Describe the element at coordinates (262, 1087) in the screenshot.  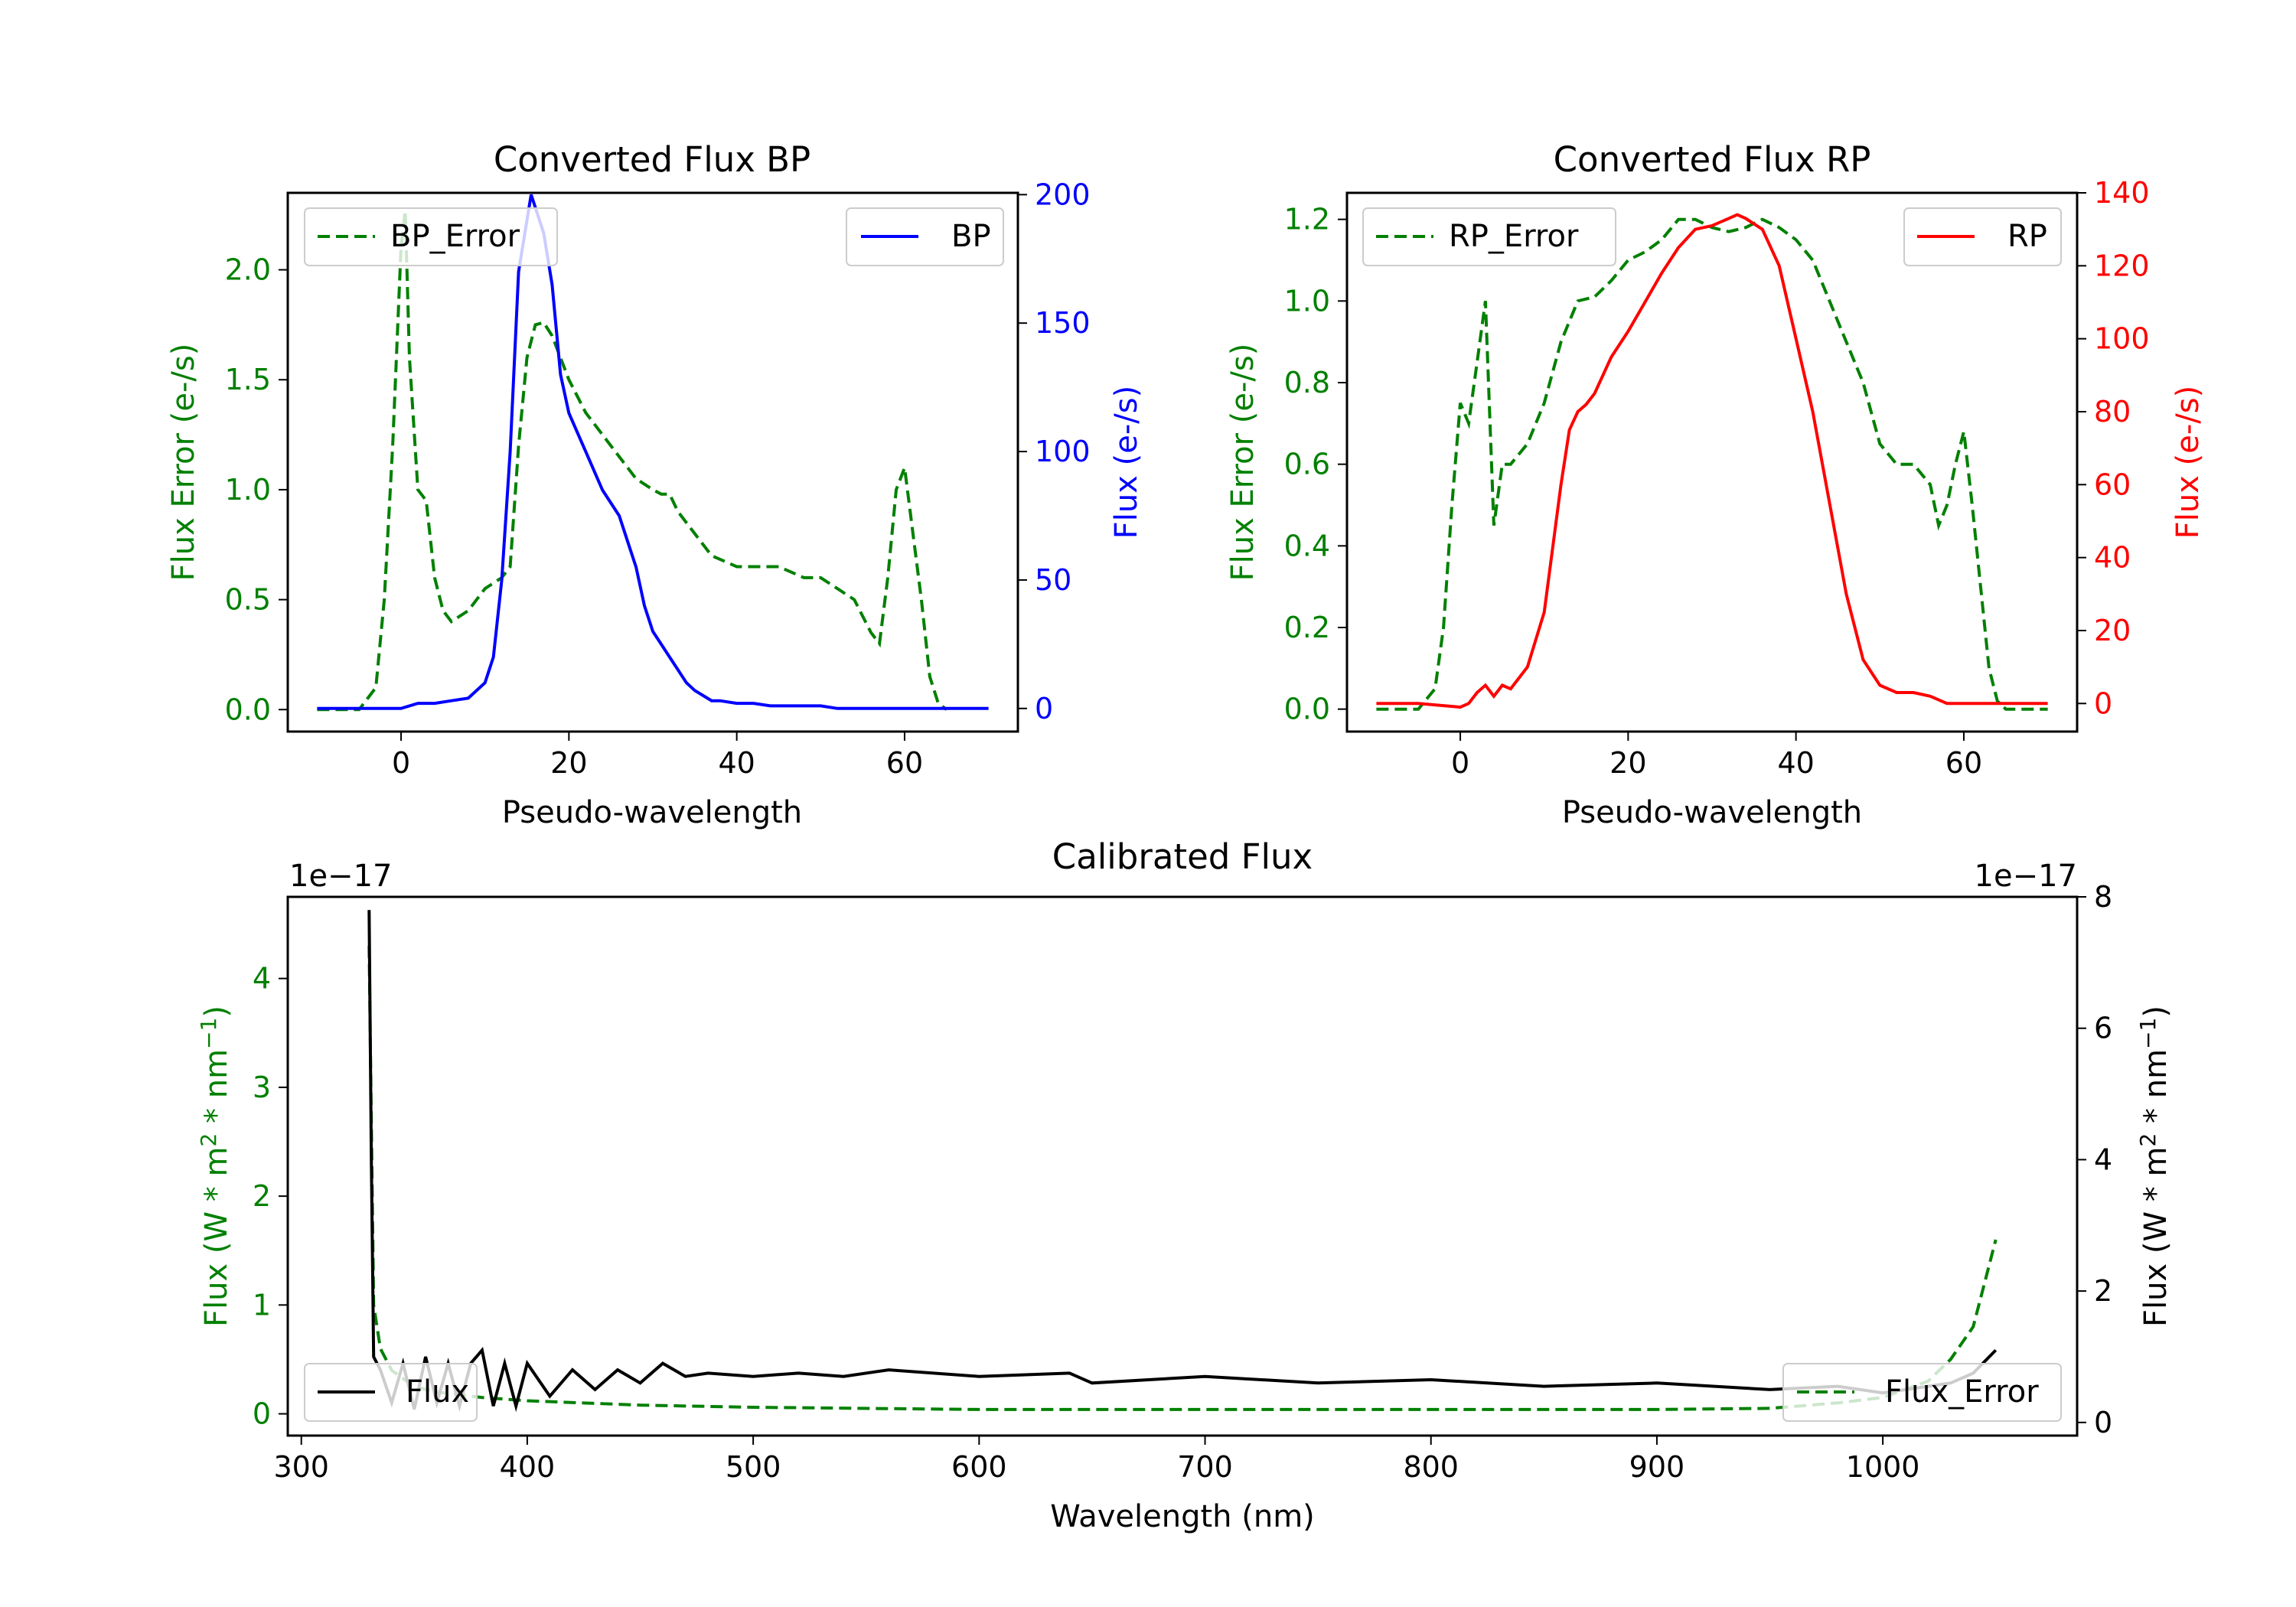
I see `cal-ytick-left-label: 3` at that location.